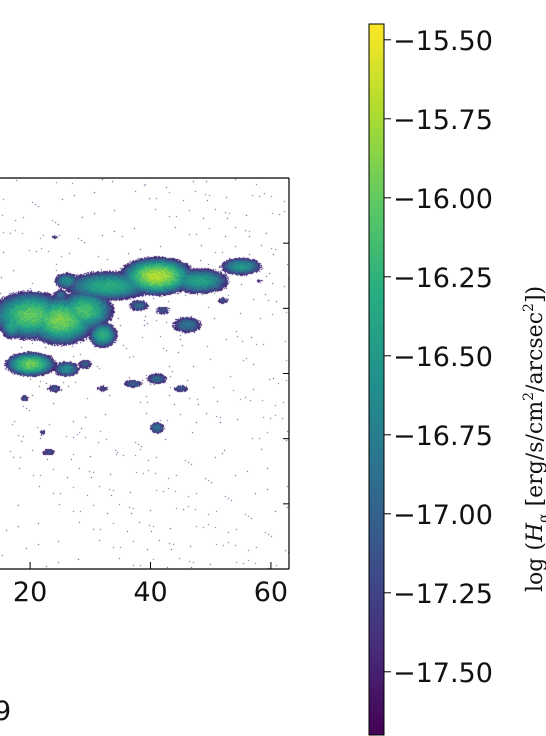  Describe the element at coordinates (6, 711) in the screenshot. I see `partial-tick-label: 9` at that location.